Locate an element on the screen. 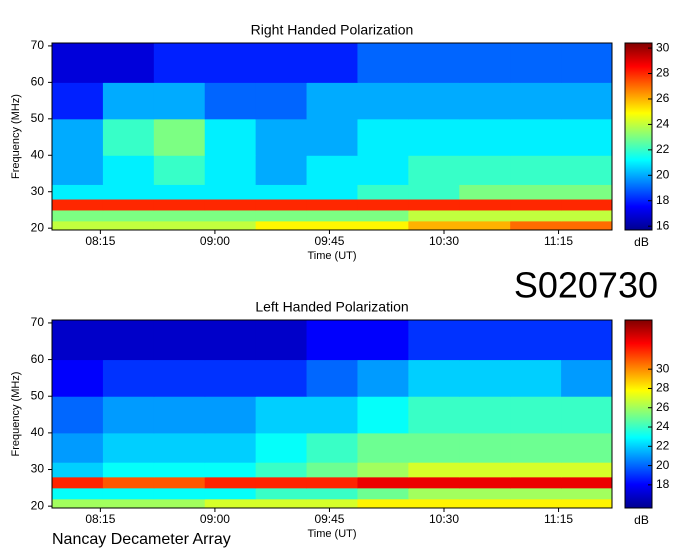  y-tick-label: 60 is located at coordinates (38, 82).